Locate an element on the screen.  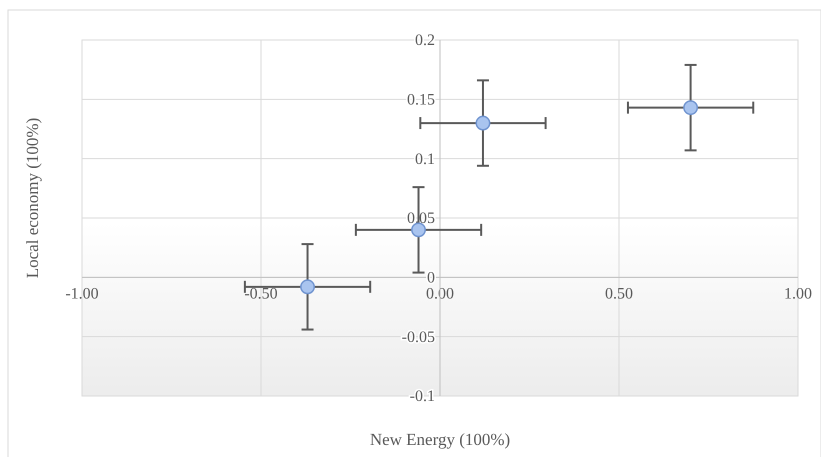
y-tick-label: -0.1 is located at coordinates (422, 397).